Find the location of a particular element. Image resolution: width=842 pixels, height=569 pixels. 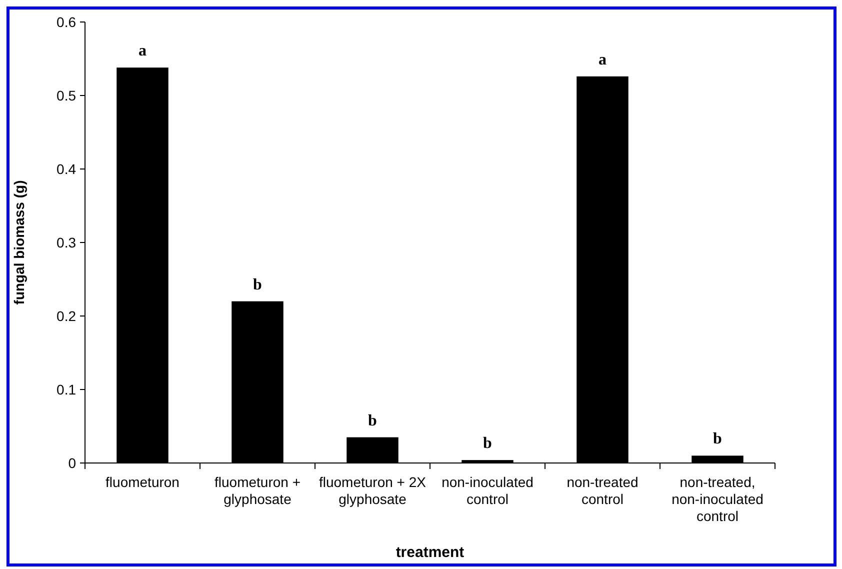

y-tick-label: 0.6 is located at coordinates (66, 22).